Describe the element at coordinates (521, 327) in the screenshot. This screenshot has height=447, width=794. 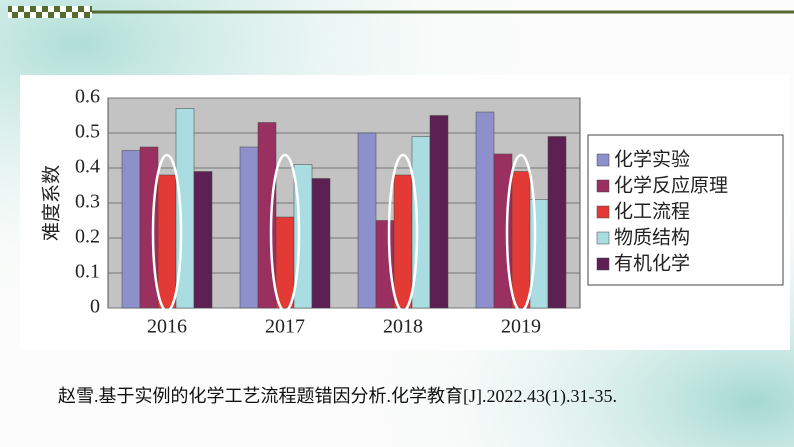
I see `x-tick-label: 2019` at that location.